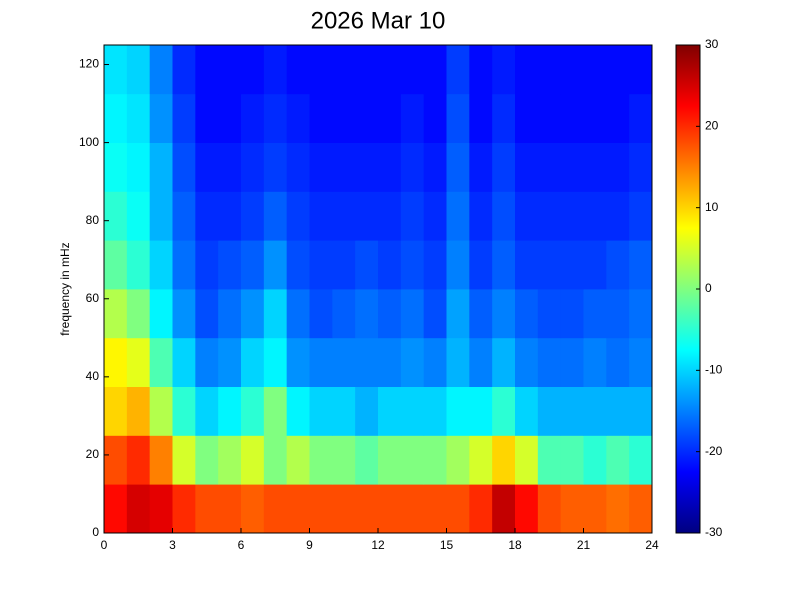 This screenshot has width=801, height=600. Describe the element at coordinates (515, 545) in the screenshot. I see `x-tick-label: 18` at that location.